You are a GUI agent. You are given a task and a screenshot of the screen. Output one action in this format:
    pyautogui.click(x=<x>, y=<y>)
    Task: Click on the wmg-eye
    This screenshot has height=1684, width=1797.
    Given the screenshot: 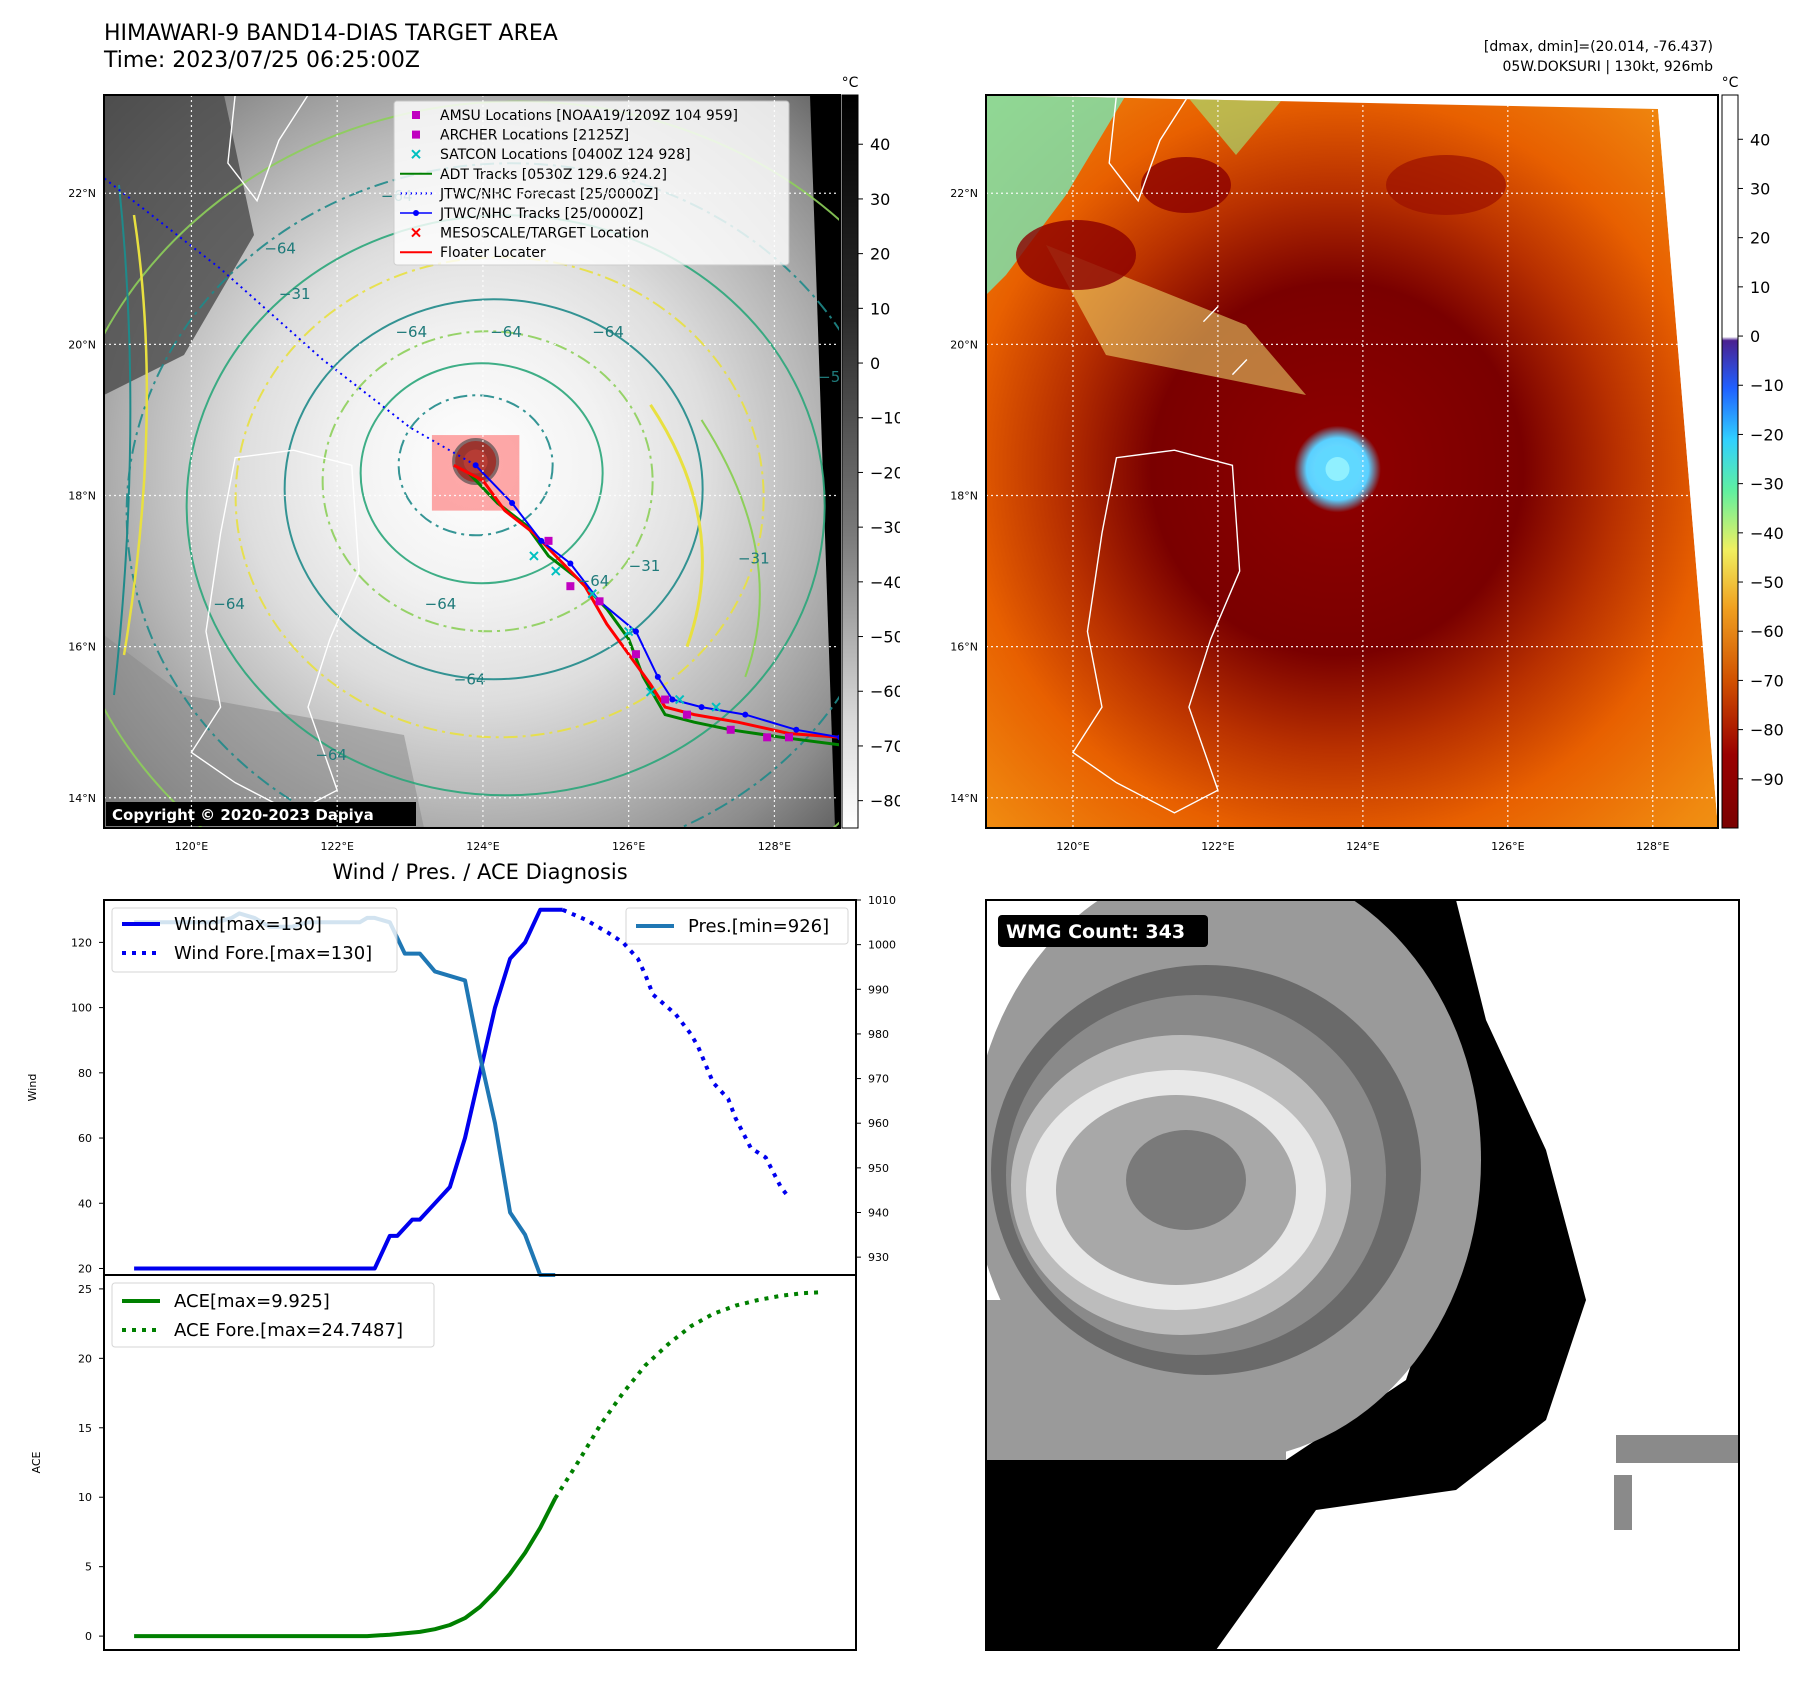 What is the action you would take?
    pyautogui.click(x=1186, y=1180)
    